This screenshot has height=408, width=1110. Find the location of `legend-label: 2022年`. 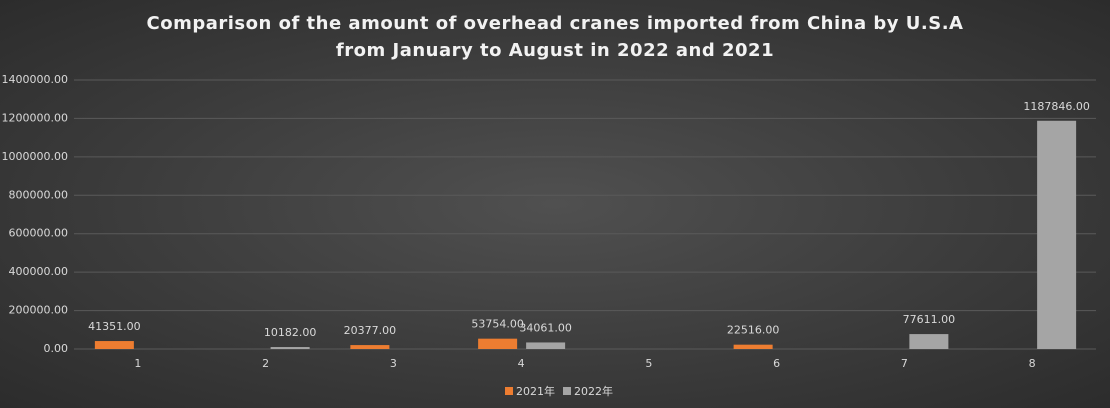

legend-label: 2022年 is located at coordinates (593, 391).